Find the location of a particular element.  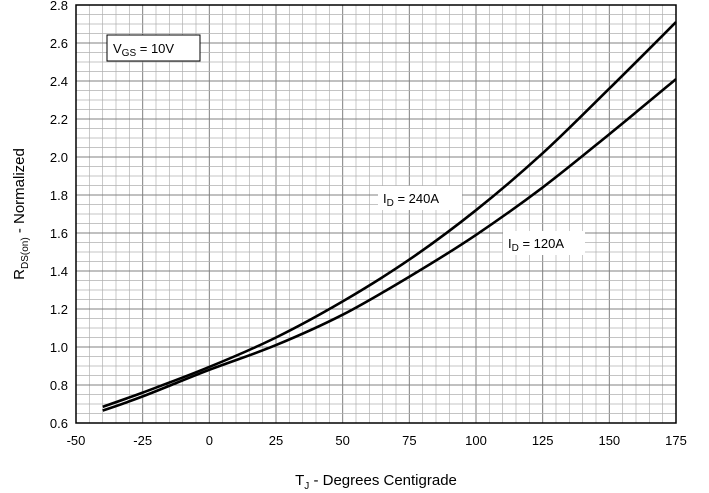

x-tick-label: 175 is located at coordinates (676, 440).